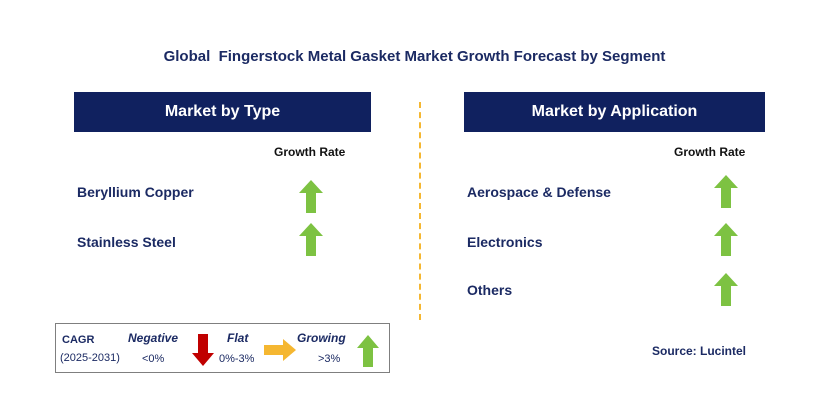 The width and height of the screenshot is (829, 400). What do you see at coordinates (78, 340) in the screenshot?
I see `cagr-label: CAGR` at bounding box center [78, 340].